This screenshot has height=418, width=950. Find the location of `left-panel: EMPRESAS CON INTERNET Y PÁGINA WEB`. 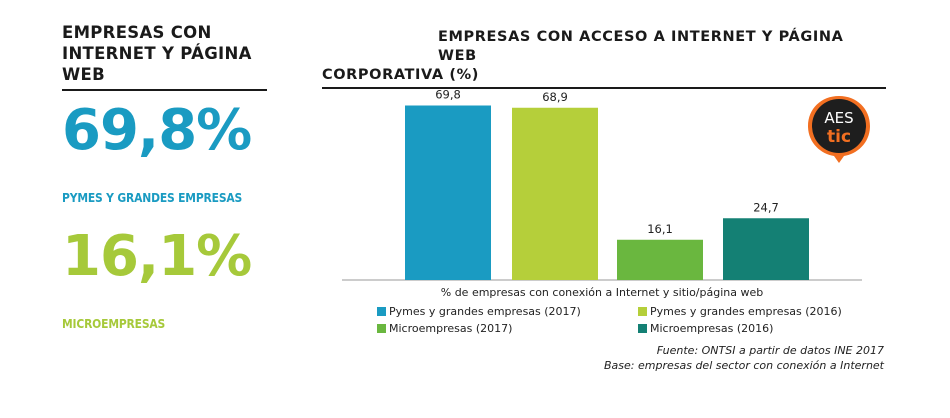

left-panel: EMPRESAS CON INTERNET Y PÁGINA WEB is located at coordinates (164, 56).